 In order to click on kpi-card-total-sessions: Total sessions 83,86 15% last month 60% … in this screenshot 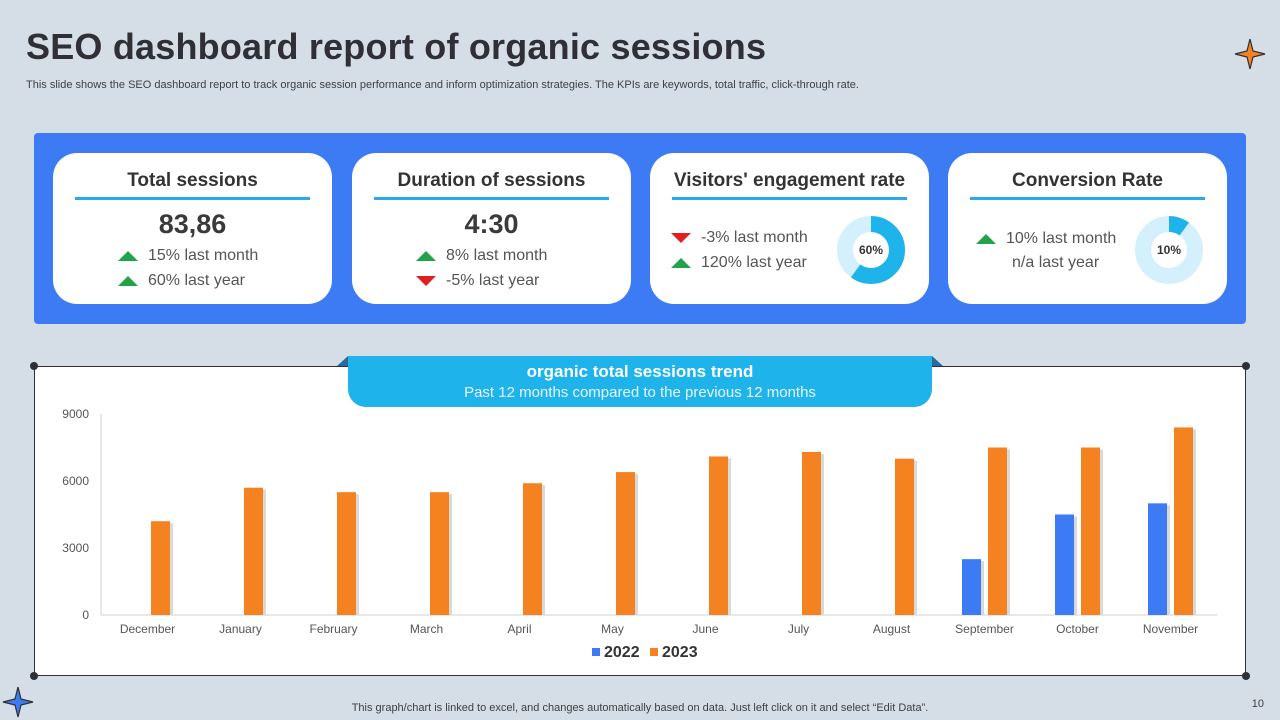, I will do `click(192, 228)`.